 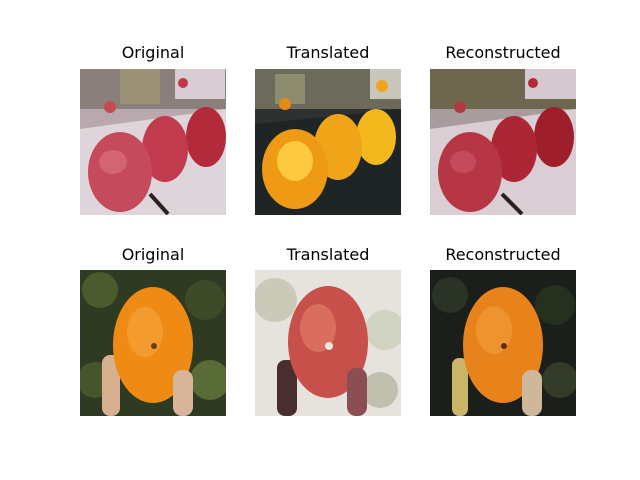 What do you see at coordinates (503, 343) in the screenshot?
I see `image-reconstructed-orange` at bounding box center [503, 343].